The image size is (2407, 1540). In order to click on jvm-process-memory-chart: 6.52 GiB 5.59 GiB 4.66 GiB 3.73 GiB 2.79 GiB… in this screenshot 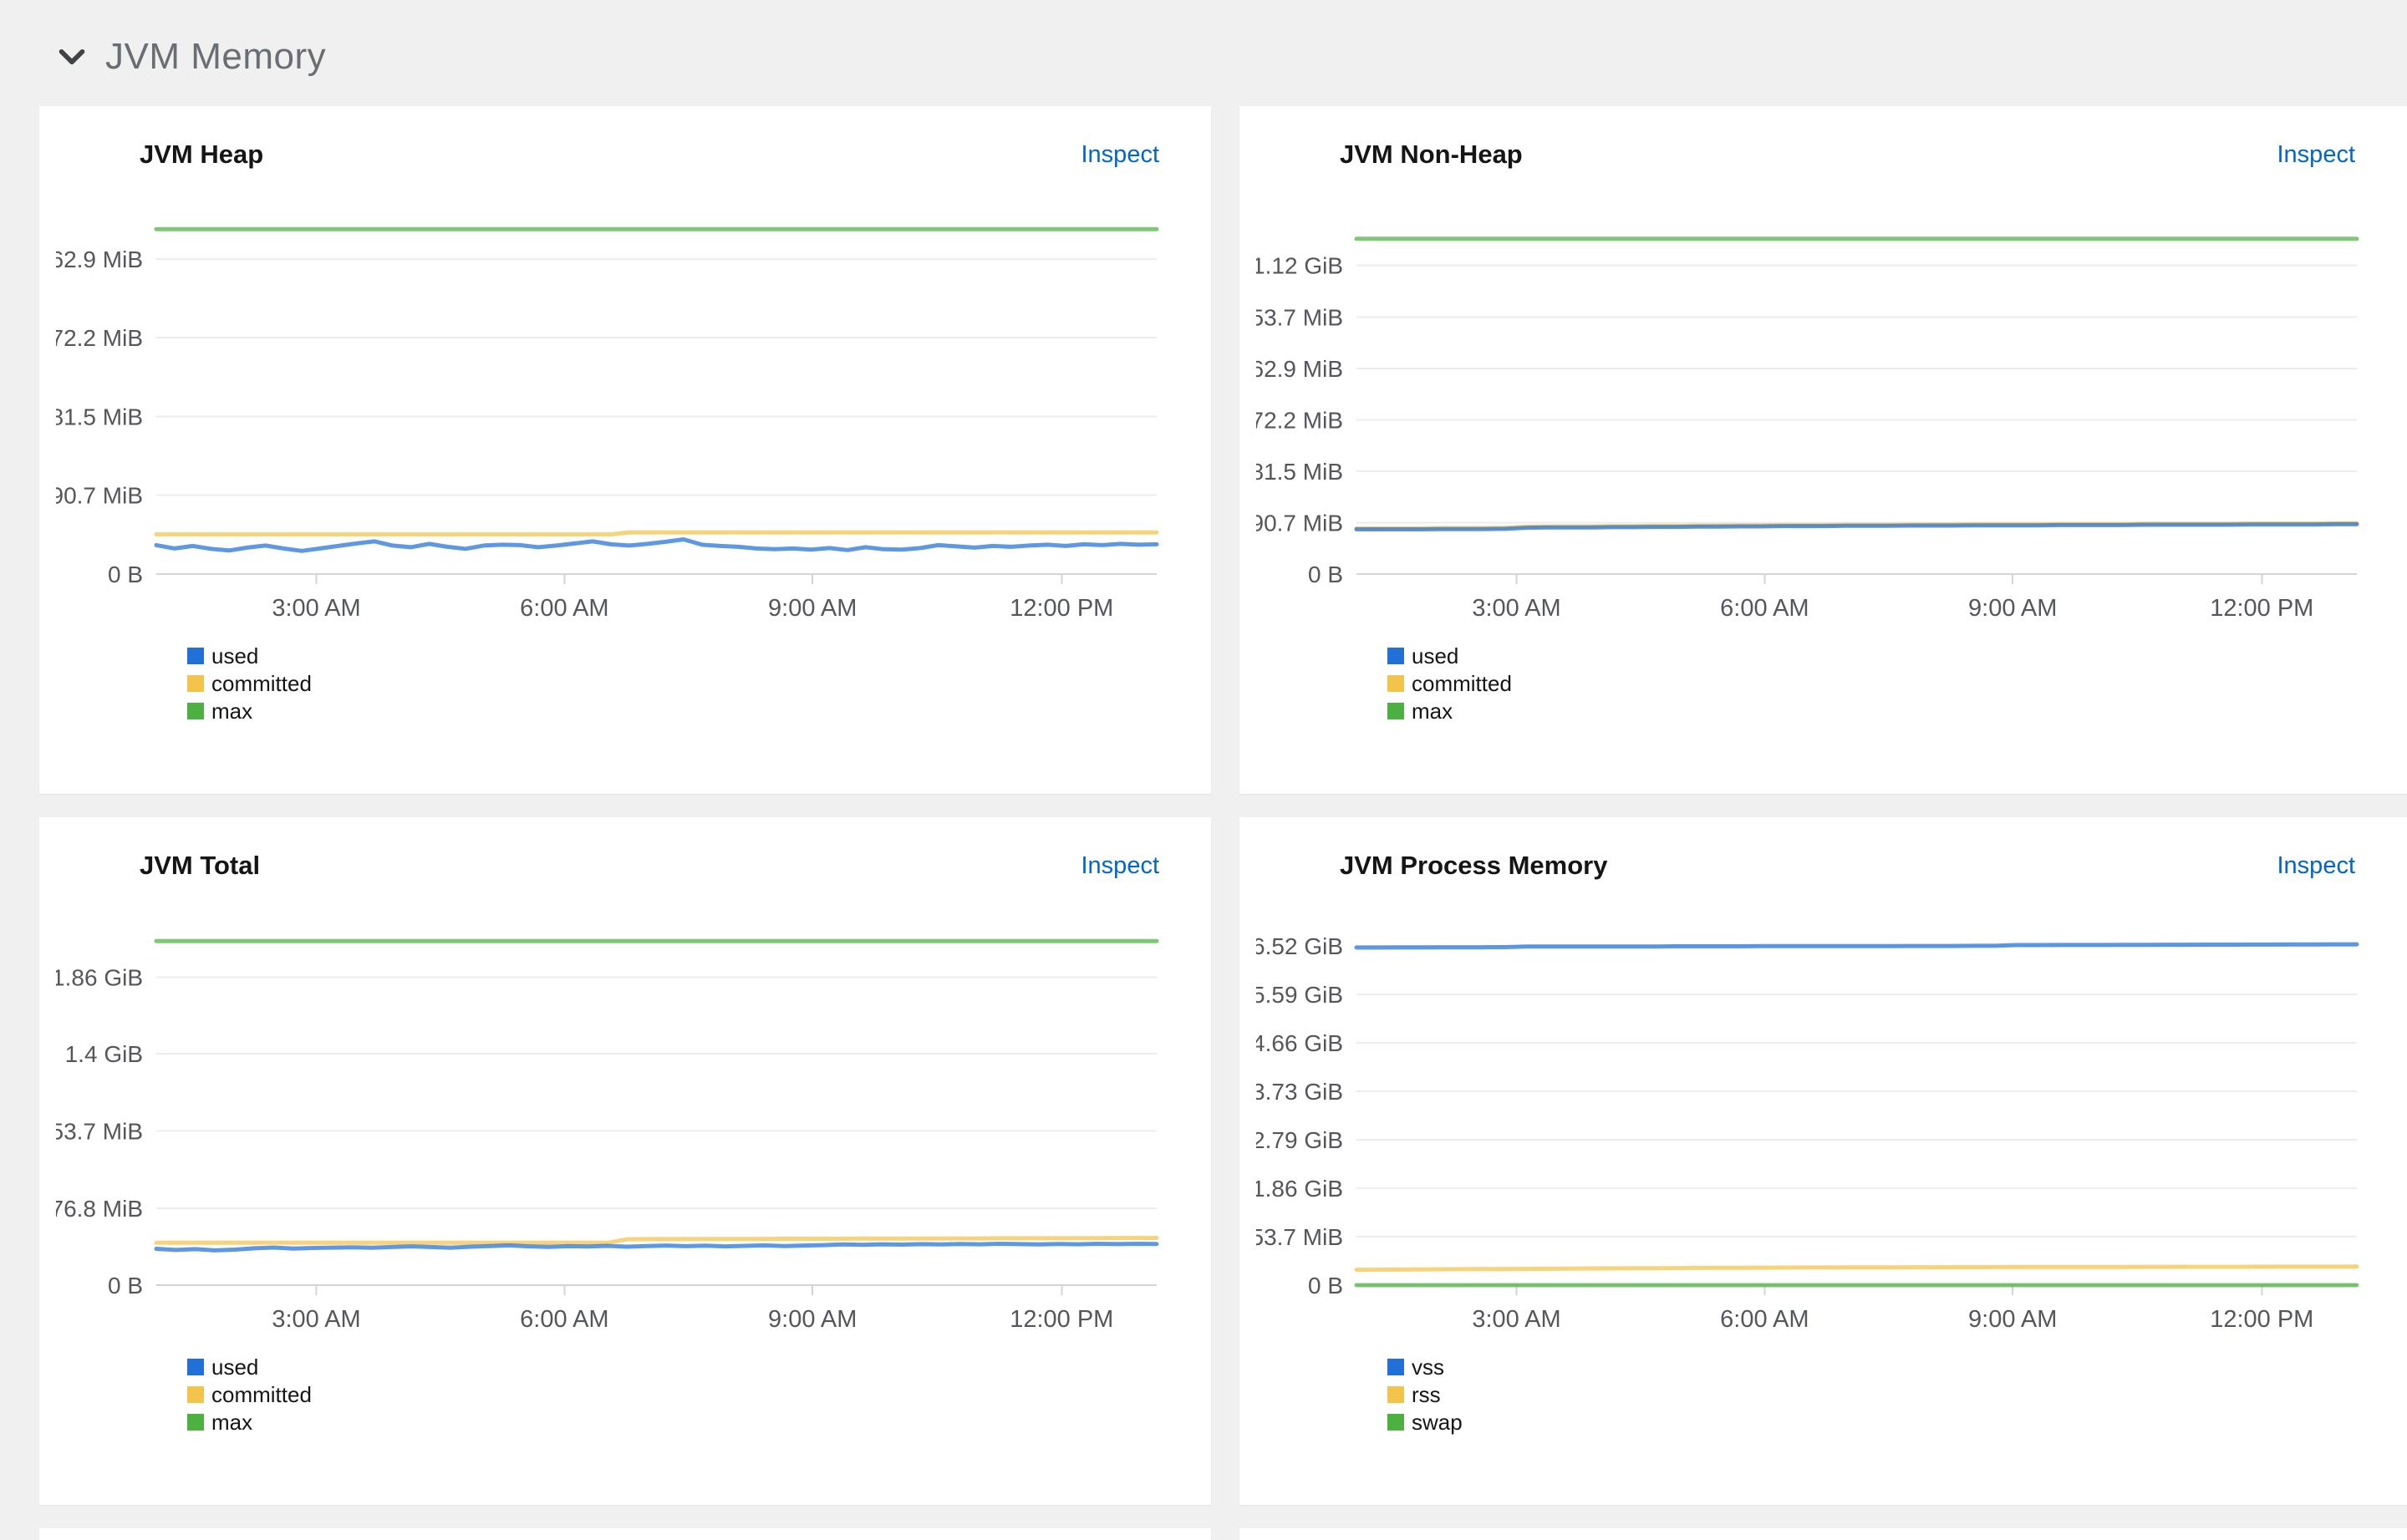, I will do `click(1805, 1118)`.